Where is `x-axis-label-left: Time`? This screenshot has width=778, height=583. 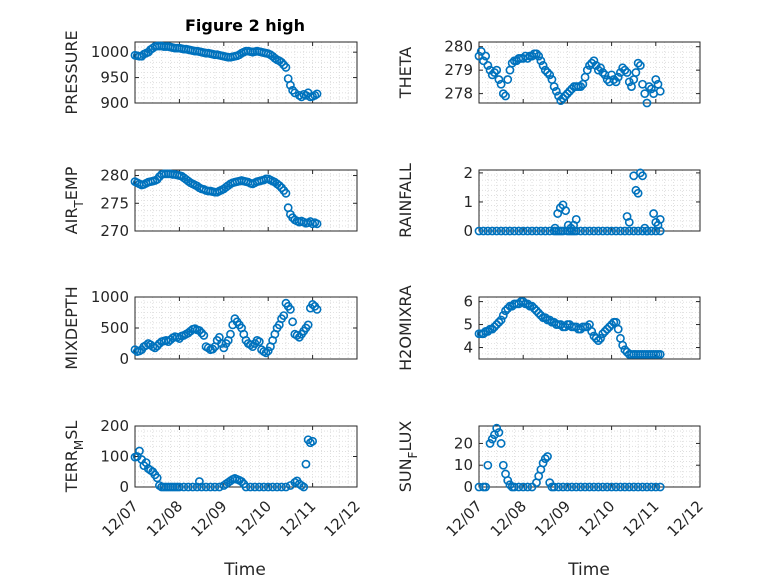
x-axis-label-left: Time is located at coordinates (244, 570).